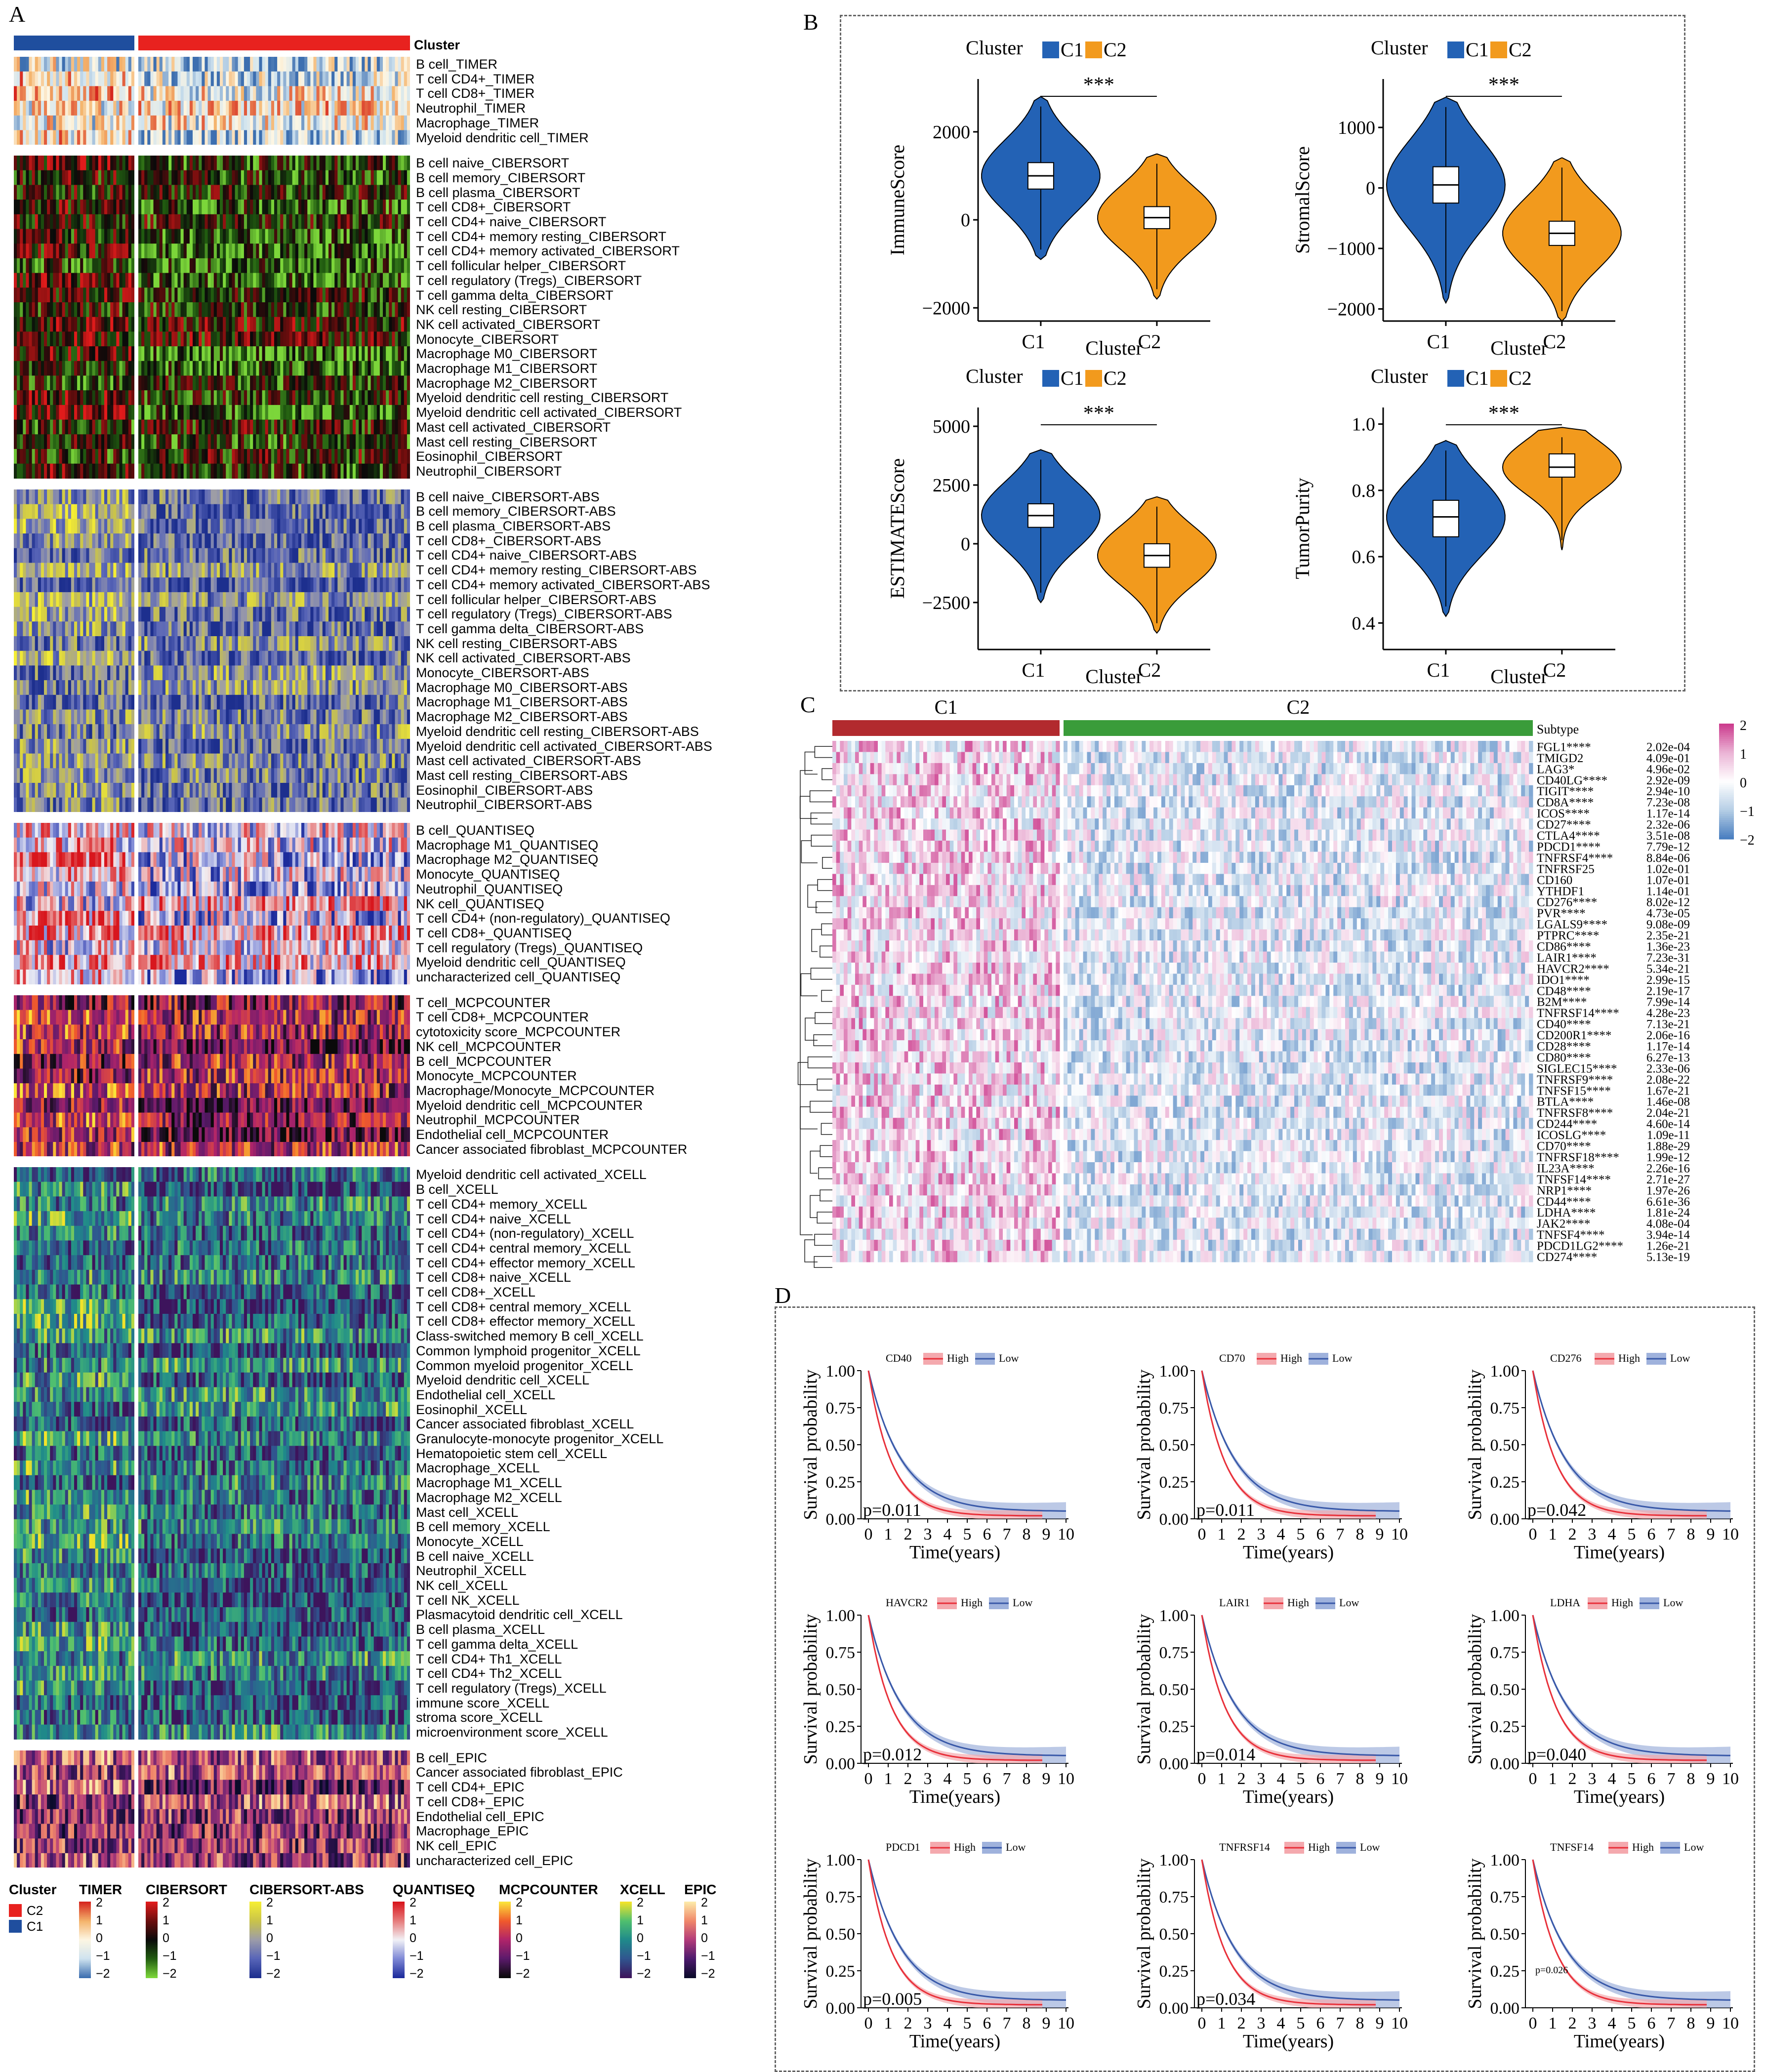 The height and width of the screenshot is (2072, 1765). Describe the element at coordinates (456, 1845) in the screenshot. I see `heatmap-row-label: NK cell_EPIC` at that location.